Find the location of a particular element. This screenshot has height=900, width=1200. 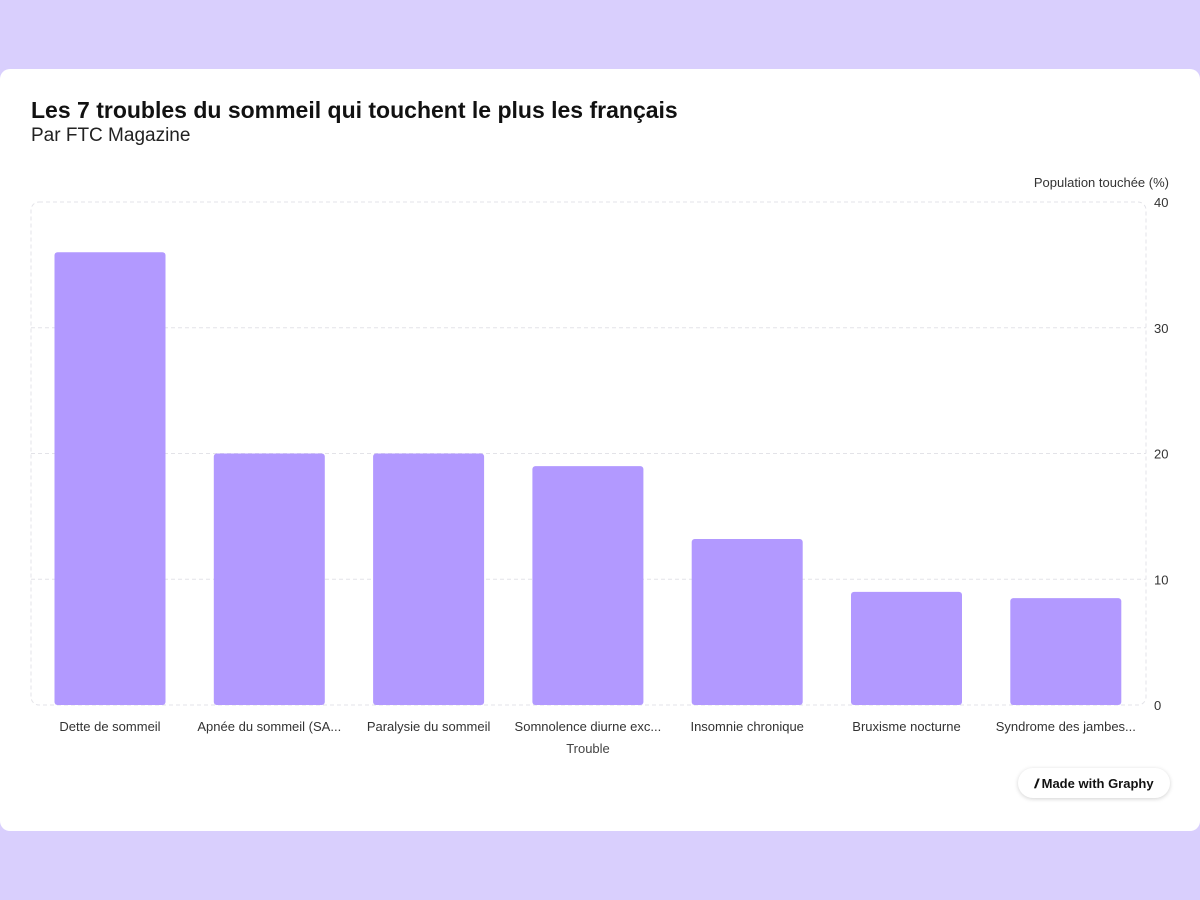

y-tick-label: 10 is located at coordinates (1161, 579).